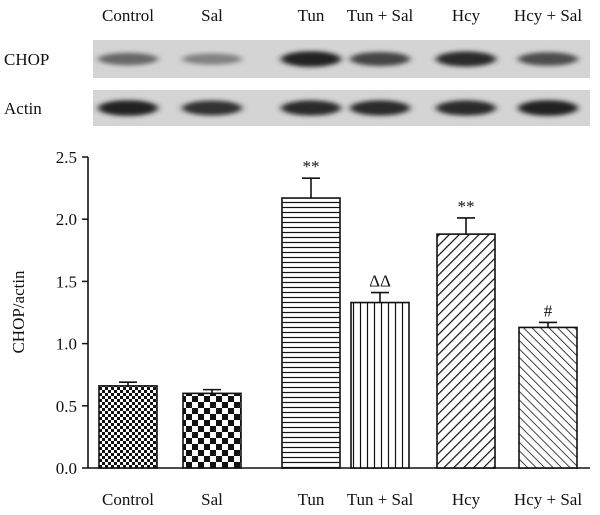 The height and width of the screenshot is (515, 600). Describe the element at coordinates (66, 219) in the screenshot. I see `y-tick-label: 2.0` at that location.